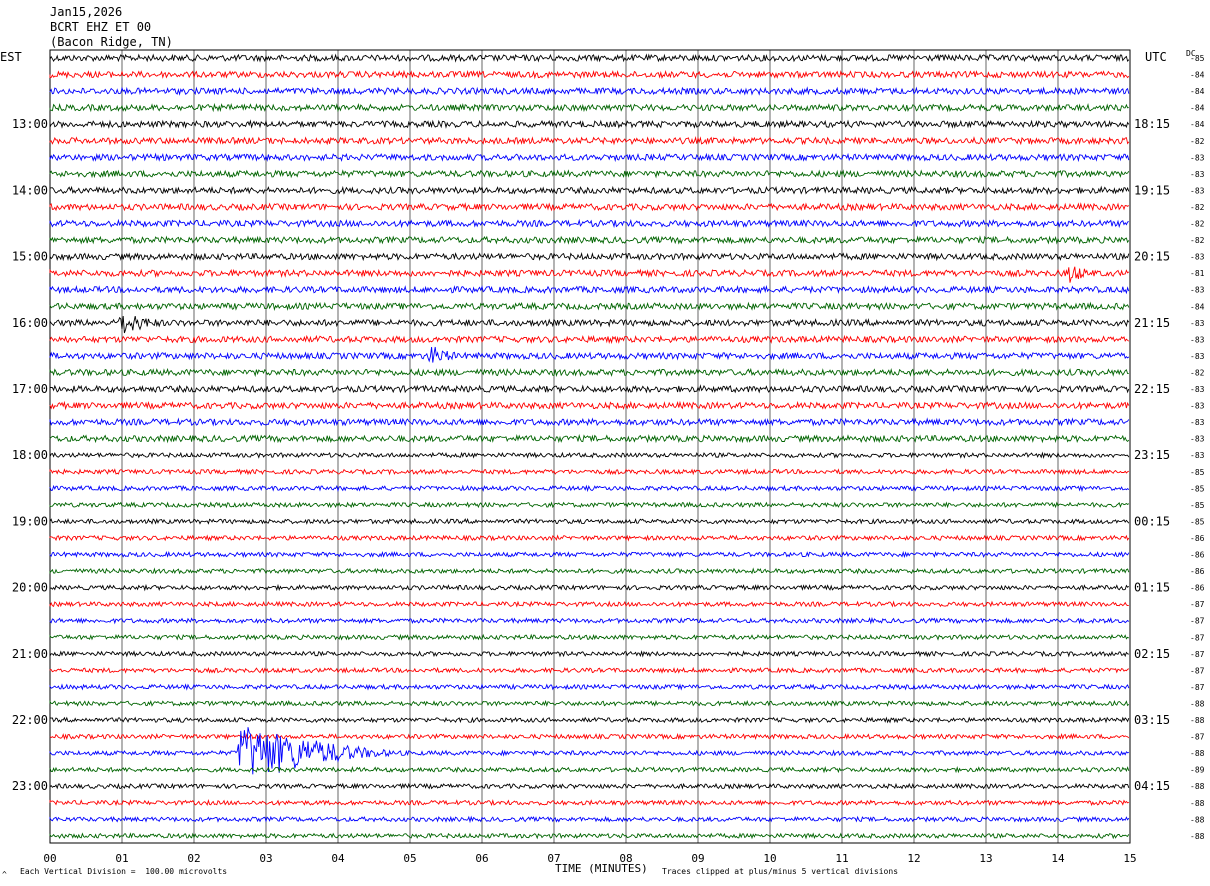  Describe the element at coordinates (30, 257) in the screenshot. I see `left-hour-label: 15:00` at that location.